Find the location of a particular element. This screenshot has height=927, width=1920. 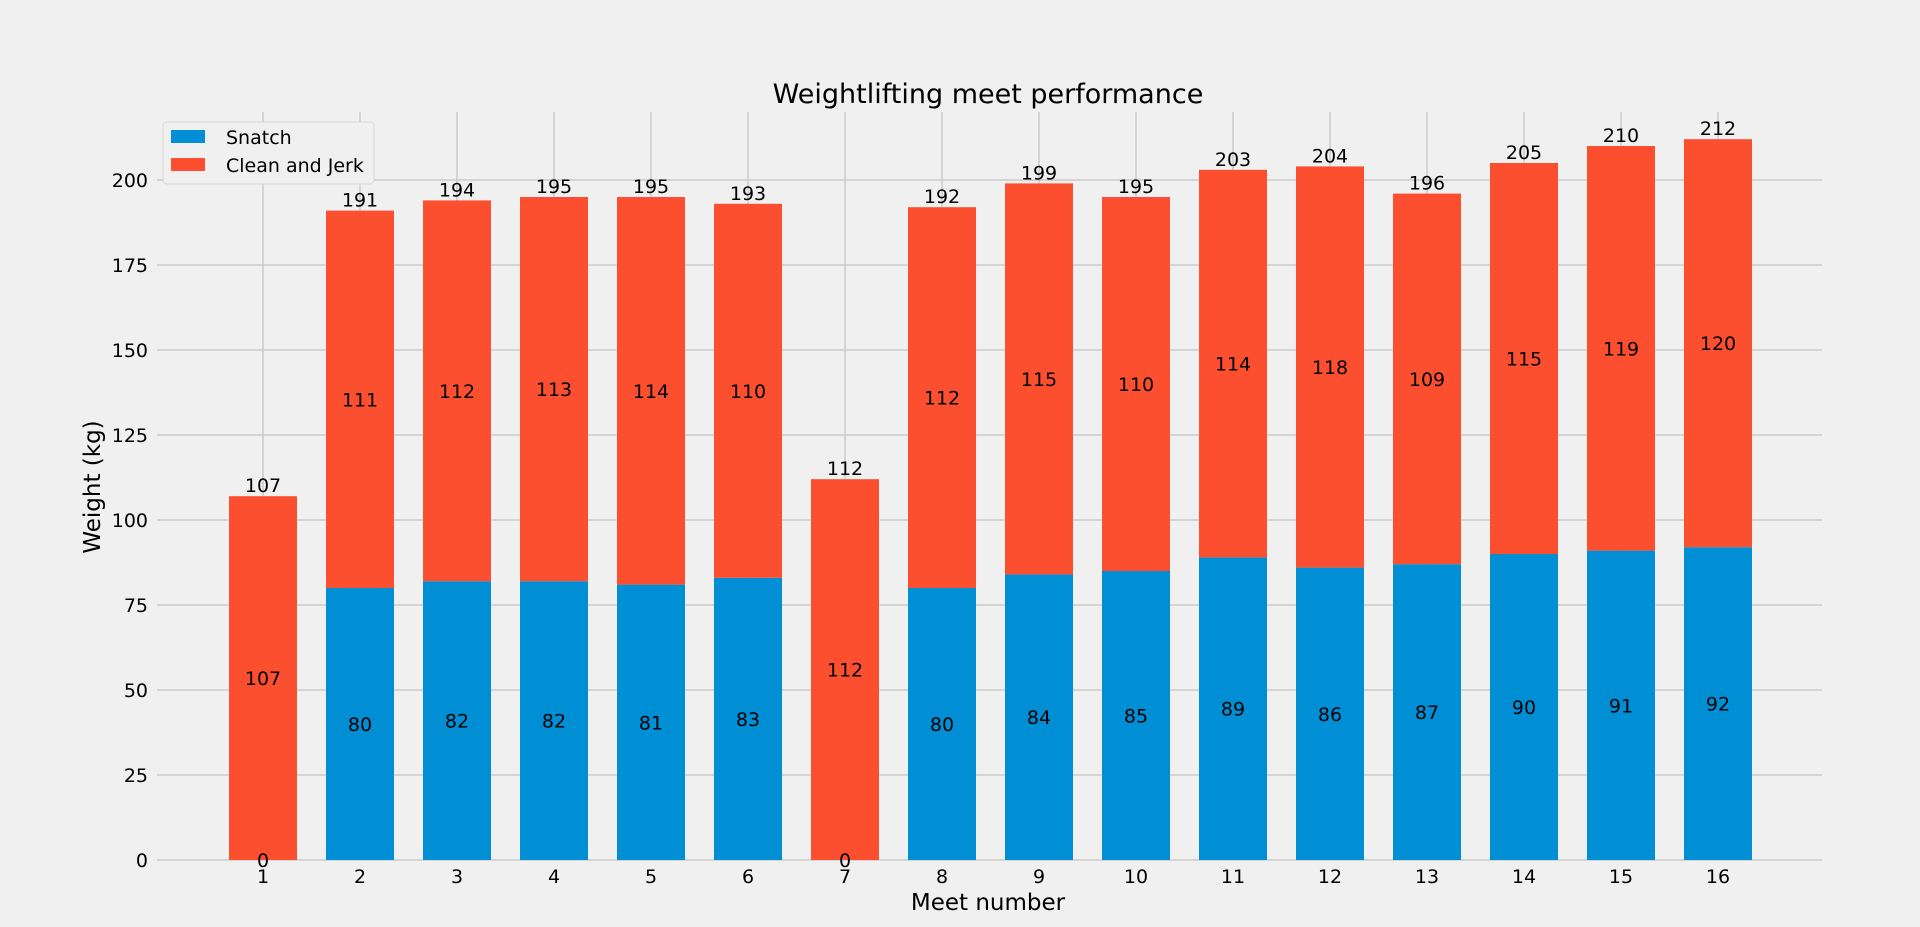

legend-label-clean-and-jerk: Clean and Jerk is located at coordinates (295, 166).